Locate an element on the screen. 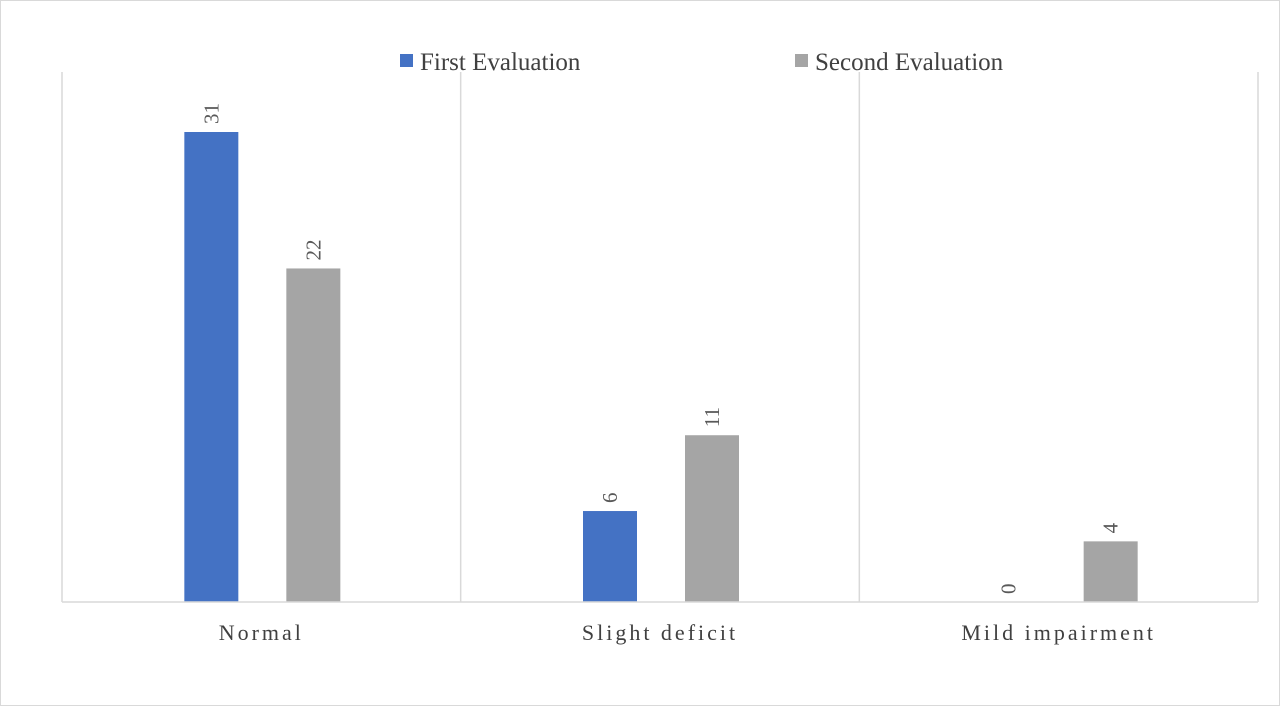 The image size is (1280, 706). legend-label: First Evaluation is located at coordinates (500, 62).